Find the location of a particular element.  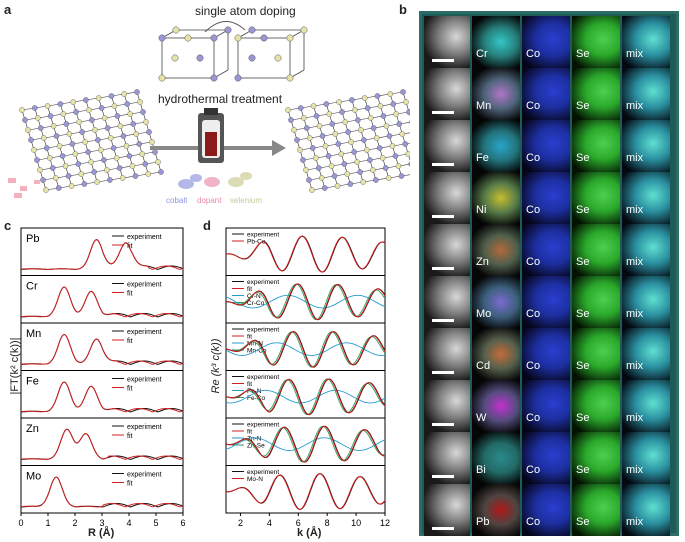

fit-curve-cr is located at coordinates (102, 302).